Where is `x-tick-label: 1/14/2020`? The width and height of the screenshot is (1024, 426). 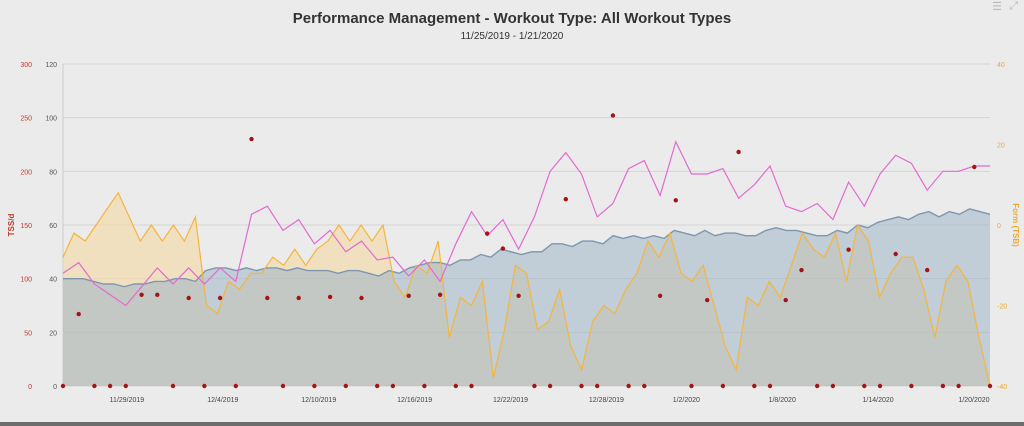 x-tick-label: 1/14/2020 is located at coordinates (878, 400).